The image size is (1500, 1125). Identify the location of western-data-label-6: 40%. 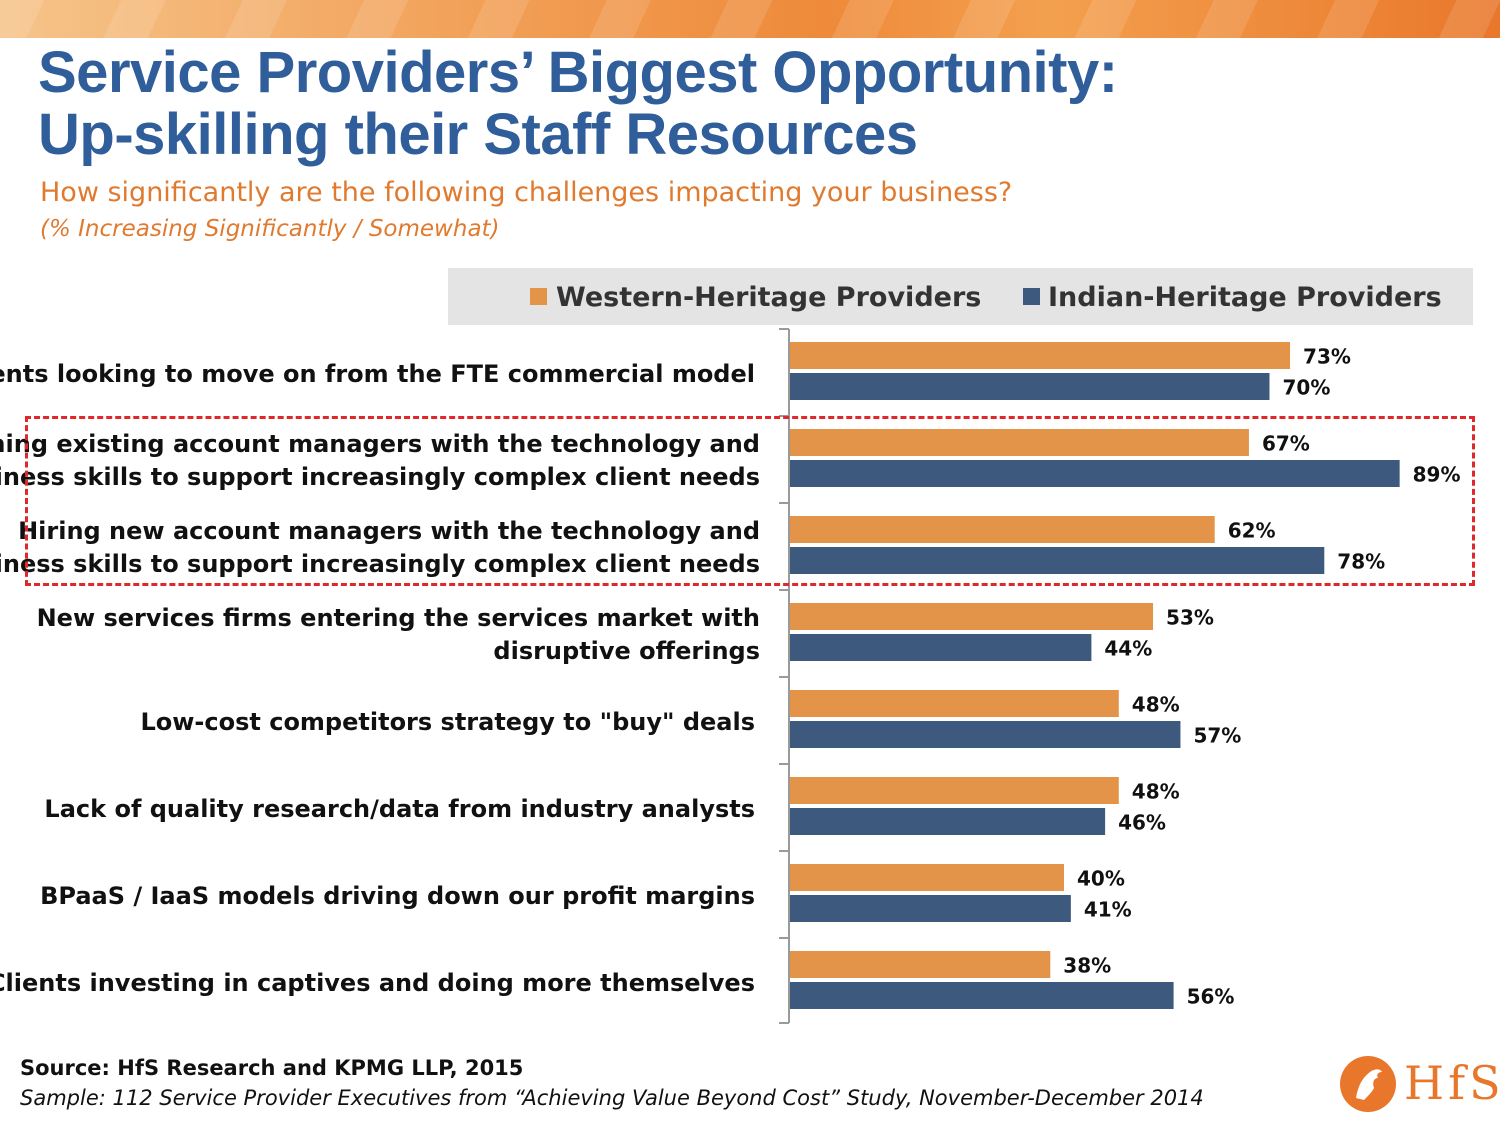
(1101, 879).